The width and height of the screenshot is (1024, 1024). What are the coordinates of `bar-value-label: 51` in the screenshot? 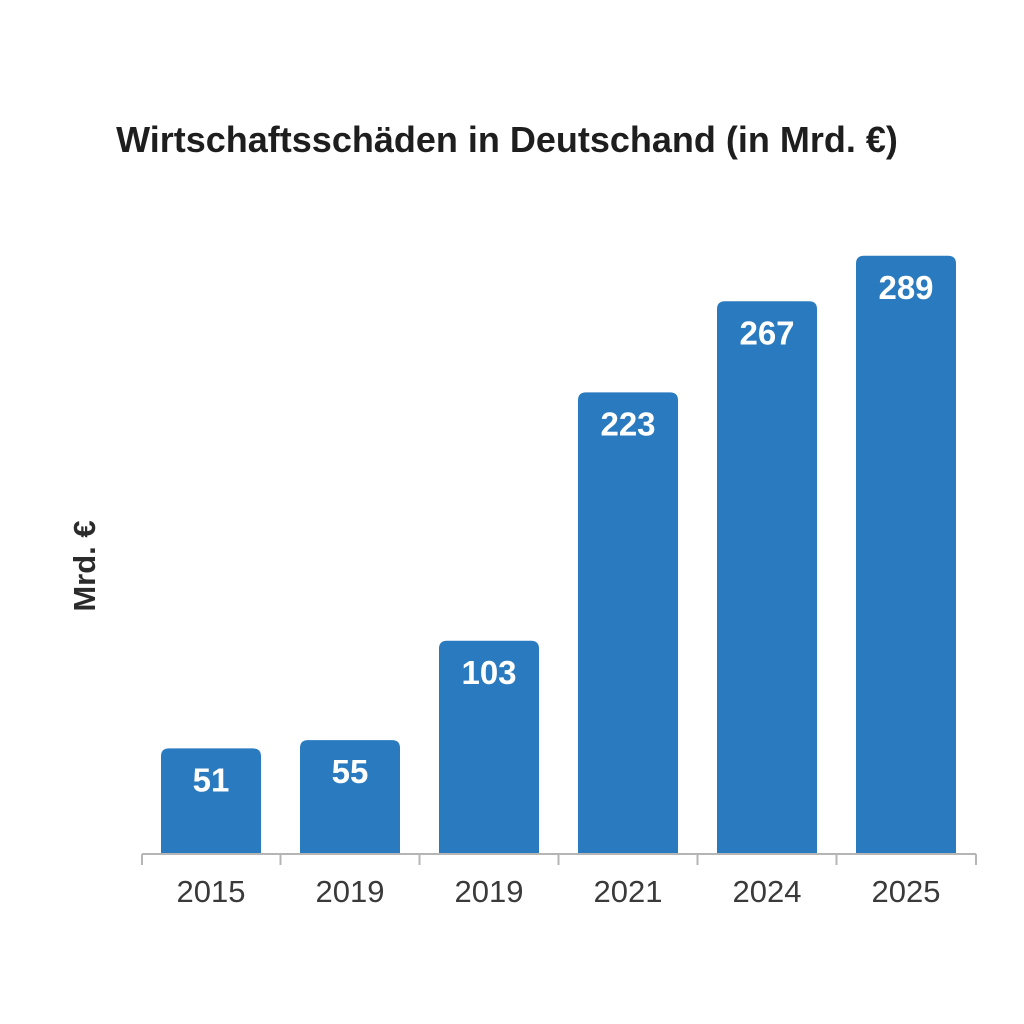 It's located at (211, 779).